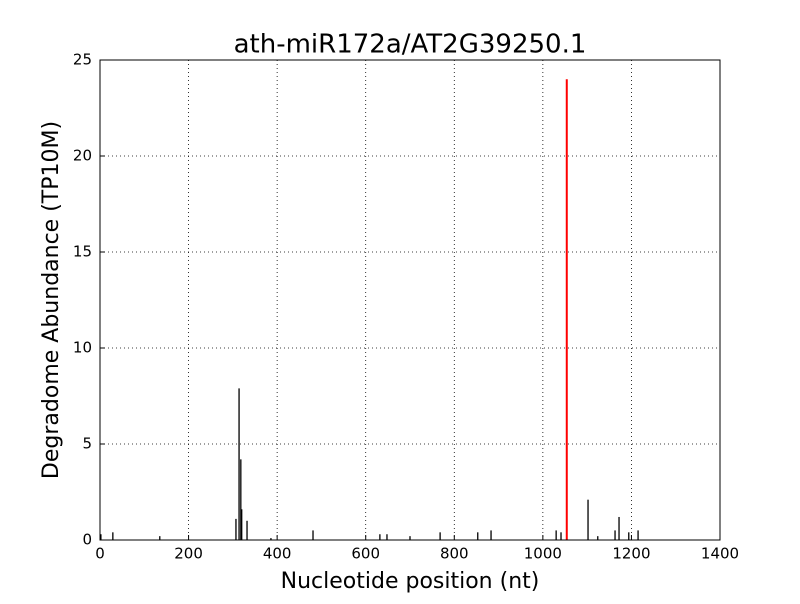 This screenshot has height=604, width=800. I want to click on y-tick-label: 20, so click(82, 156).